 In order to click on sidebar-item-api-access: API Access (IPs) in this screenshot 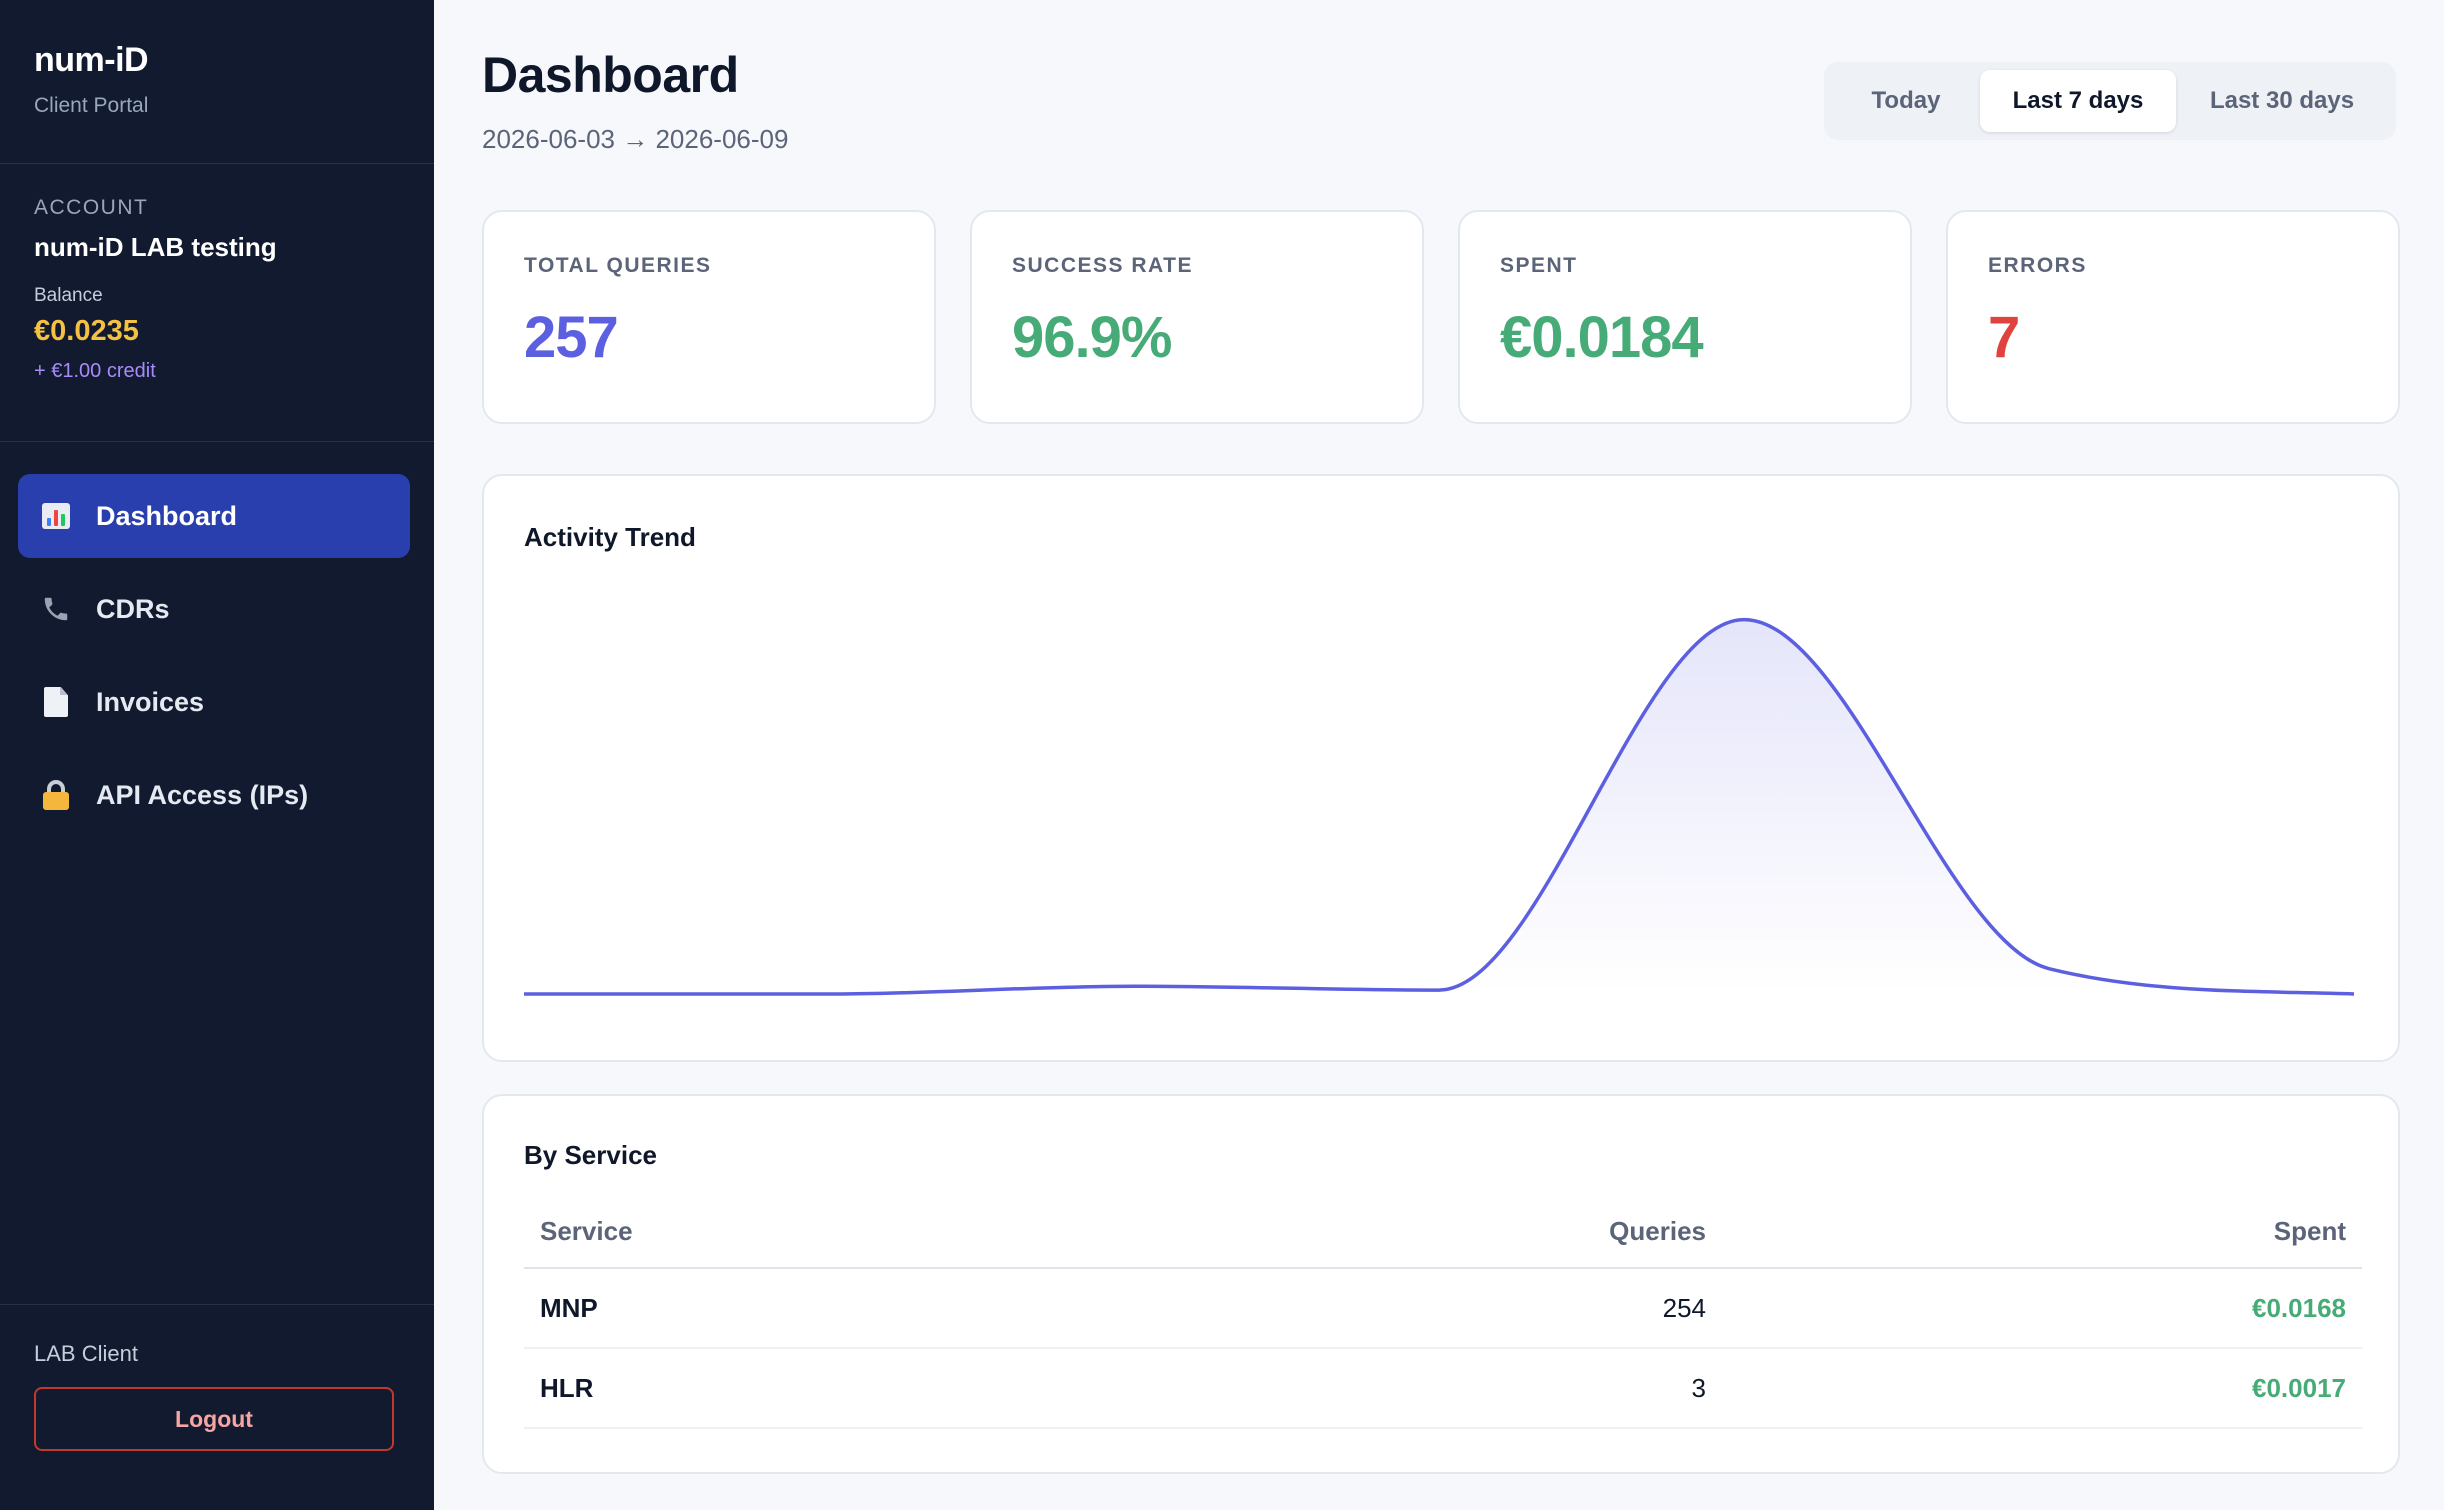, I will do `click(214, 795)`.